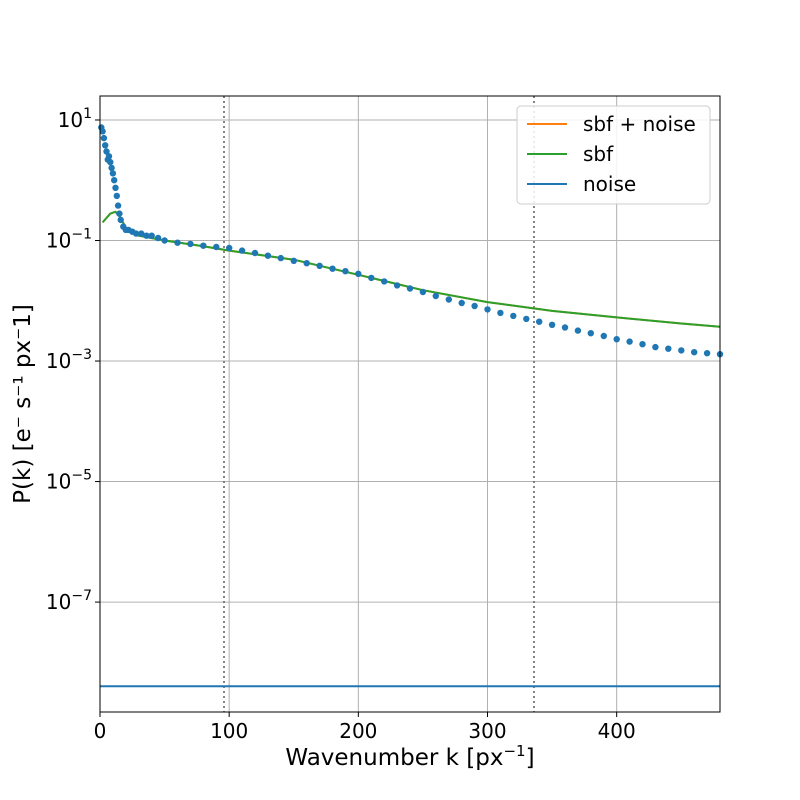  I want to click on legend-label-noise: noise, so click(609, 184).